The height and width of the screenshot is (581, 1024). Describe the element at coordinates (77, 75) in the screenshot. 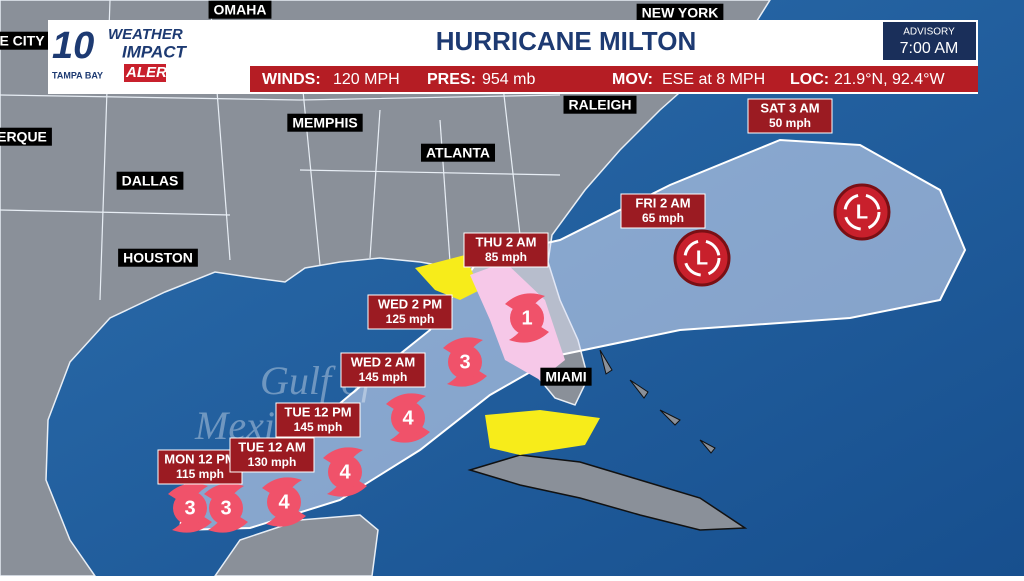

I see `logo-station: TAMPA BAY` at that location.